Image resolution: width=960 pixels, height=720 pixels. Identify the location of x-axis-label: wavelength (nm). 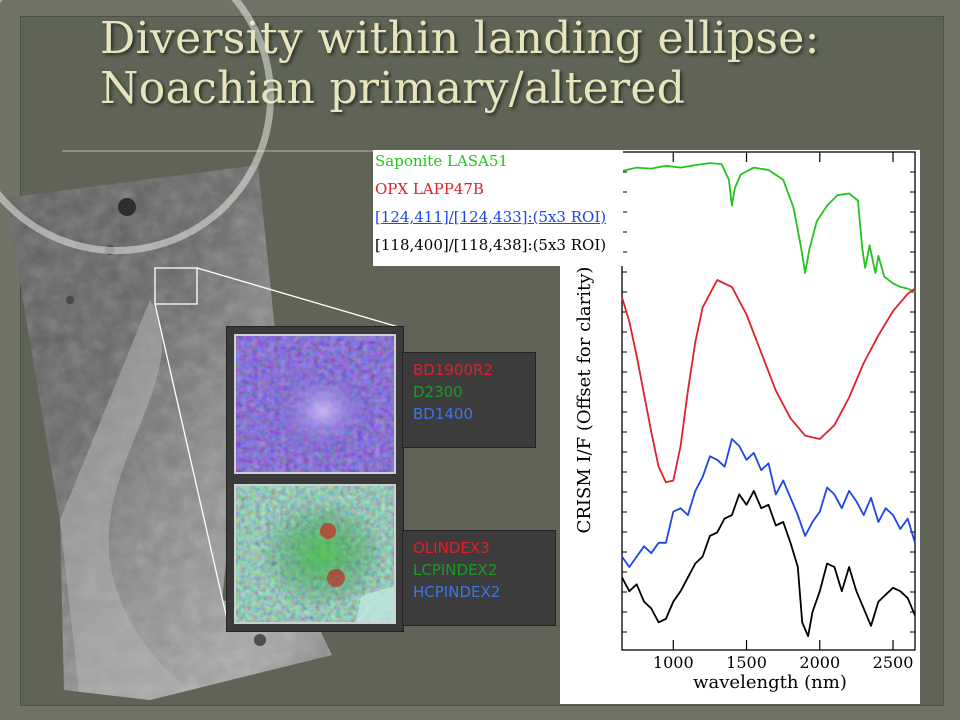
(770, 682).